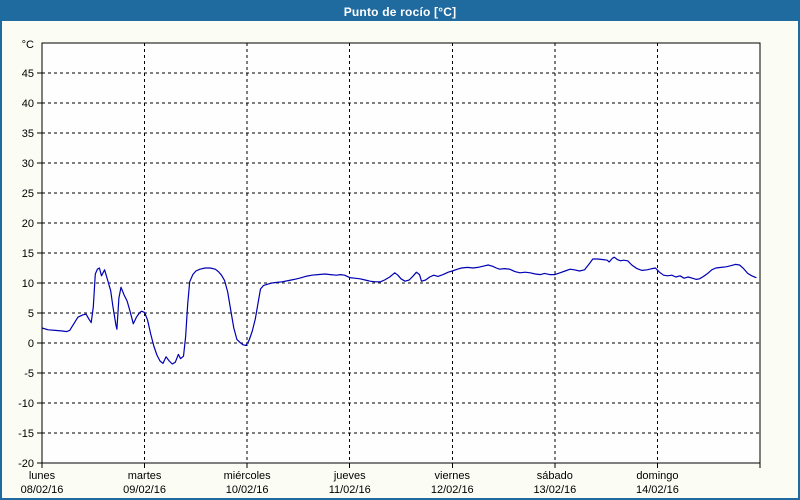  Describe the element at coordinates (31, 344) in the screenshot. I see `y-tick-label: 0` at that location.